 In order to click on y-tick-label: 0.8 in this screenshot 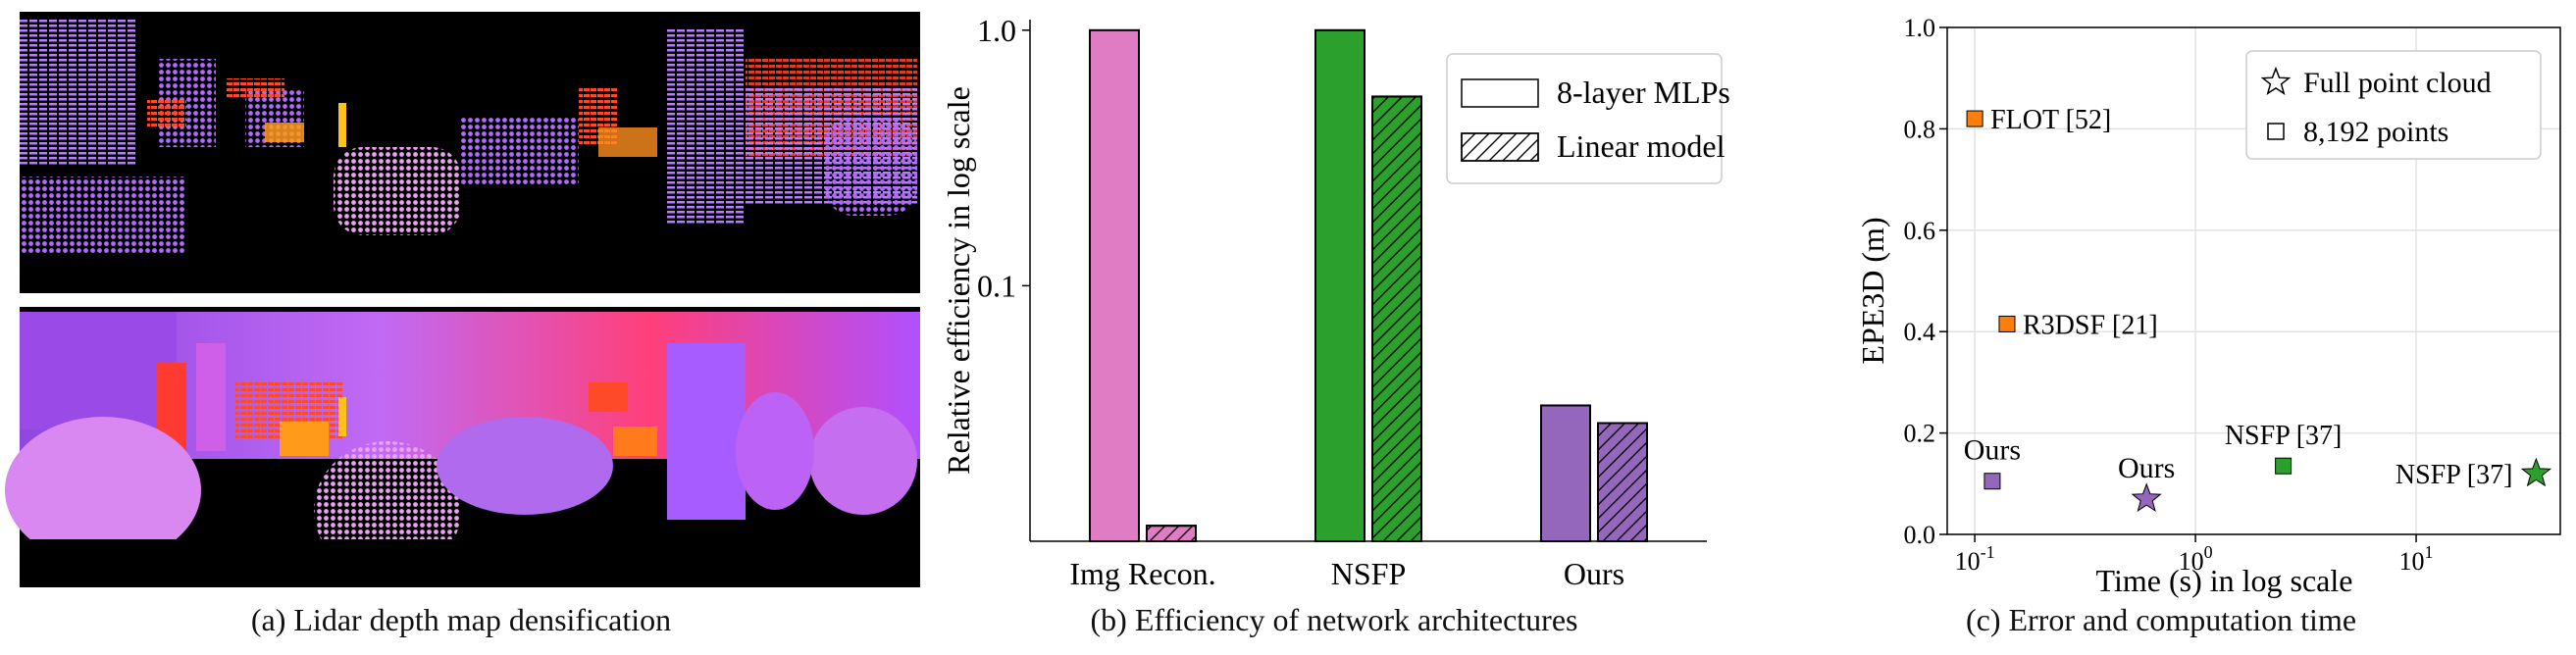, I will do `click(1920, 129)`.